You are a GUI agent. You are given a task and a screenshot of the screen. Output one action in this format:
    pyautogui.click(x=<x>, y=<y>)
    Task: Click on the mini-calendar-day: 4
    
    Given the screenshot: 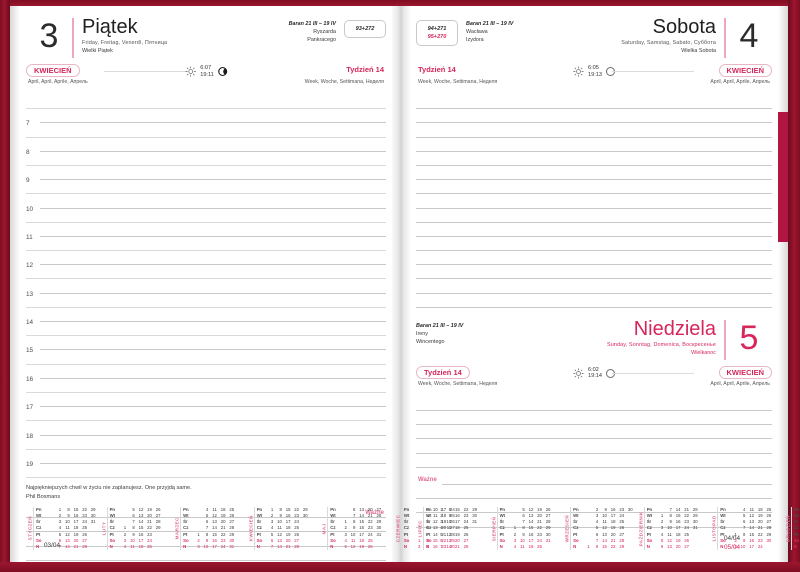 What is the action you would take?
    pyautogui.click(x=515, y=546)
    